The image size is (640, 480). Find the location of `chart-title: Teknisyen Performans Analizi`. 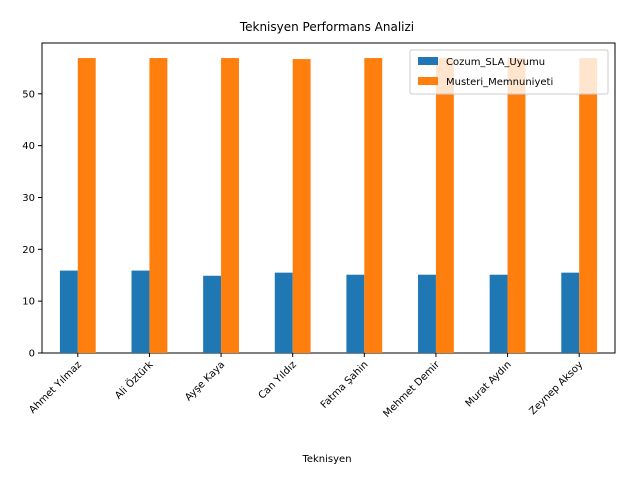

chart-title: Teknisyen Performans Analizi is located at coordinates (326, 27).